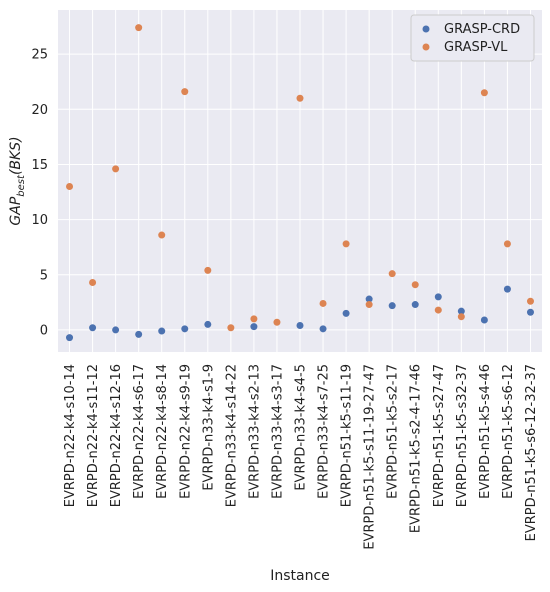 This screenshot has width=550, height=592. I want to click on legend-marker-grasp-crd, so click(426, 29).